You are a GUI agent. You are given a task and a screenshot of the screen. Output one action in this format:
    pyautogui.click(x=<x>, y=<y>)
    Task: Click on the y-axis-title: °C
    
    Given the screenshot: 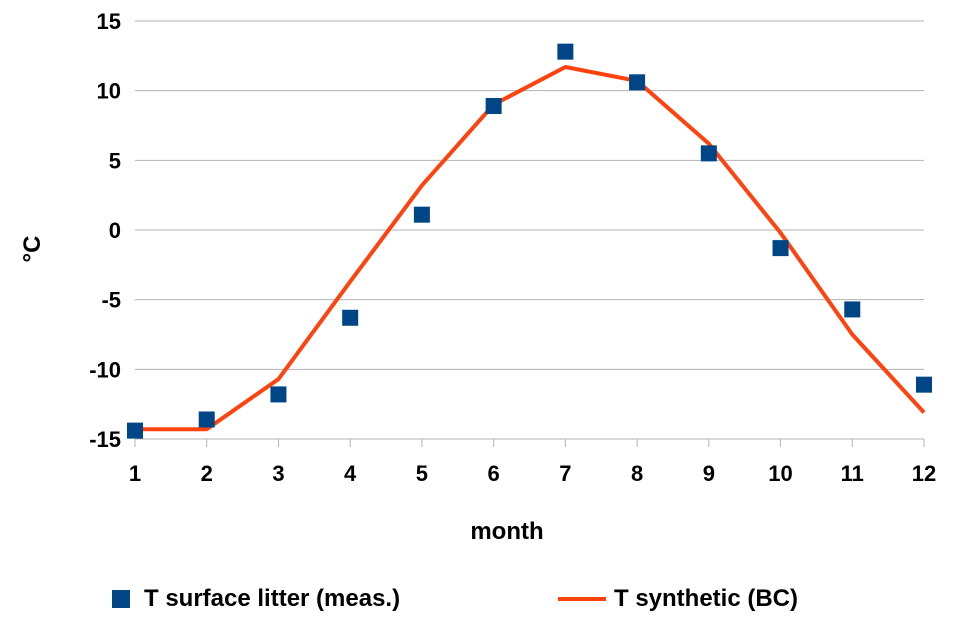 What is the action you would take?
    pyautogui.click(x=32, y=249)
    